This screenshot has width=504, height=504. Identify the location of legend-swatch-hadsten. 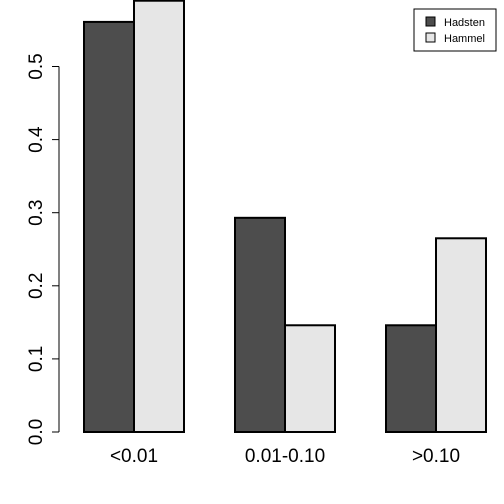
(430, 21).